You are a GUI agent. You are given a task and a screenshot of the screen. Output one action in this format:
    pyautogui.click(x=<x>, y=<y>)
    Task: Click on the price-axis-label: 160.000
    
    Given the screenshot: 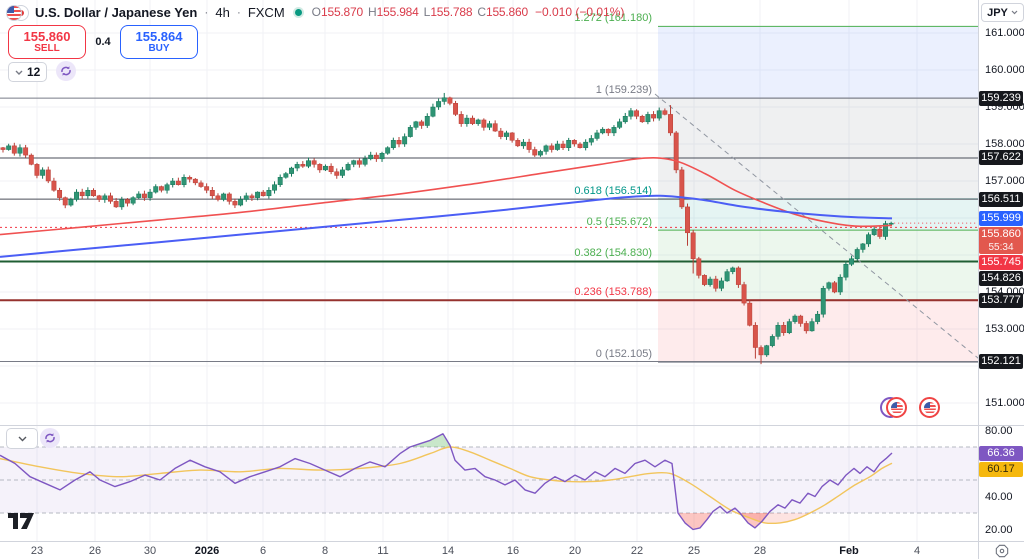 What is the action you would take?
    pyautogui.click(x=1004, y=70)
    